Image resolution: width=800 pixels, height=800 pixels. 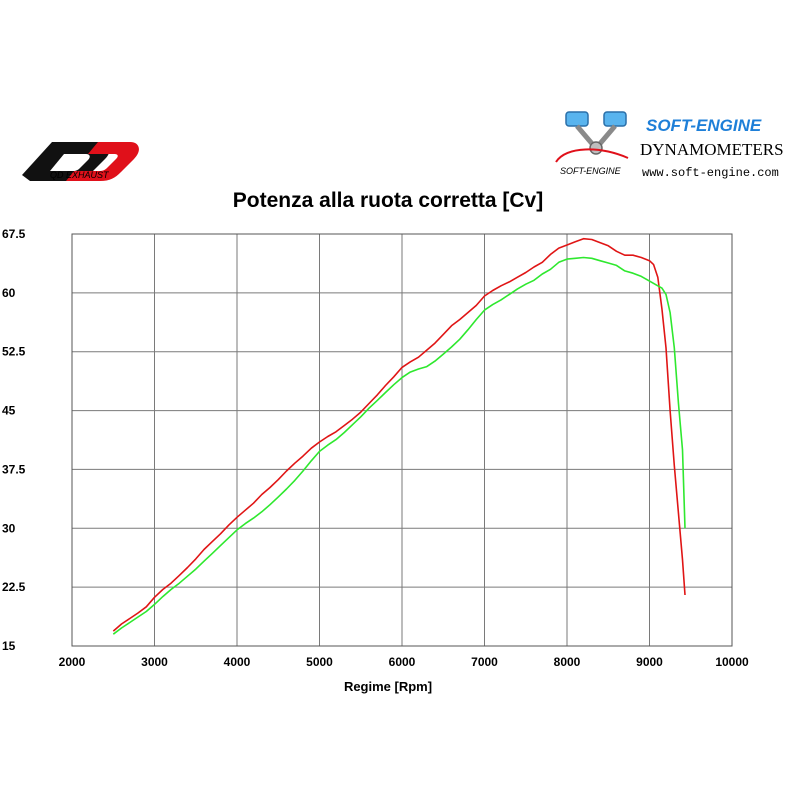 I want to click on y-tick-label: 37.5, so click(x=14, y=469).